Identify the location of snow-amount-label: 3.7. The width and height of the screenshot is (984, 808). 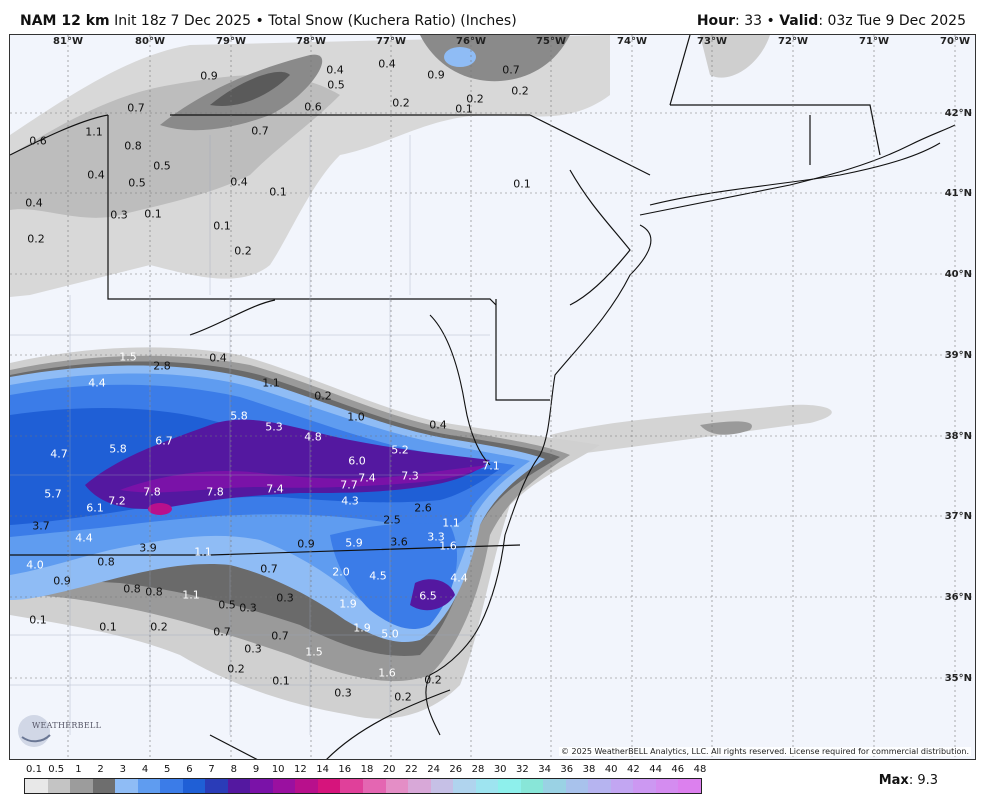
(41, 526).